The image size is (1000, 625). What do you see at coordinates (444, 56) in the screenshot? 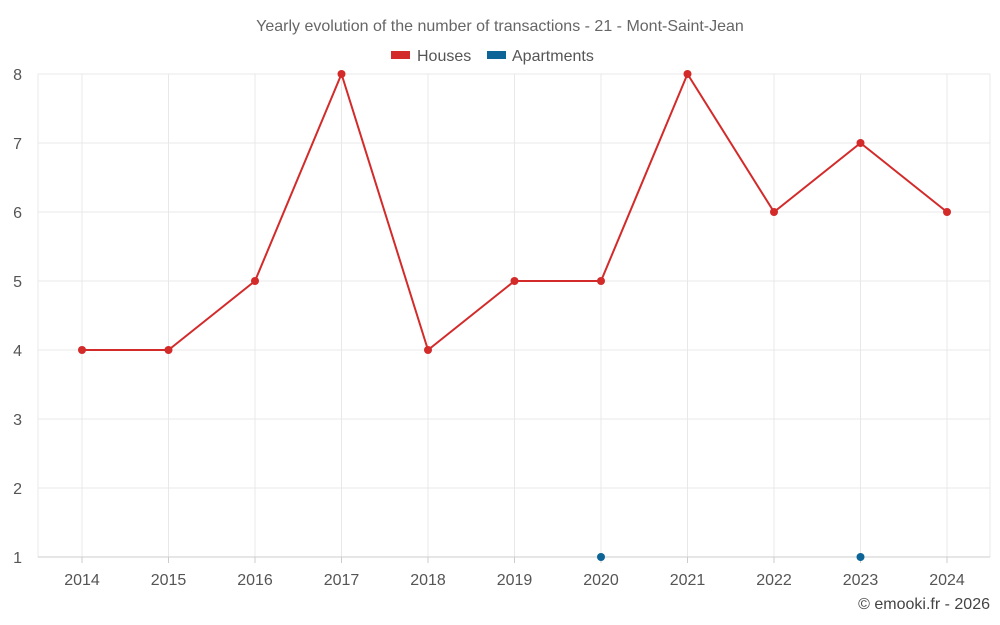
I see `legend-label-houses: Houses` at bounding box center [444, 56].